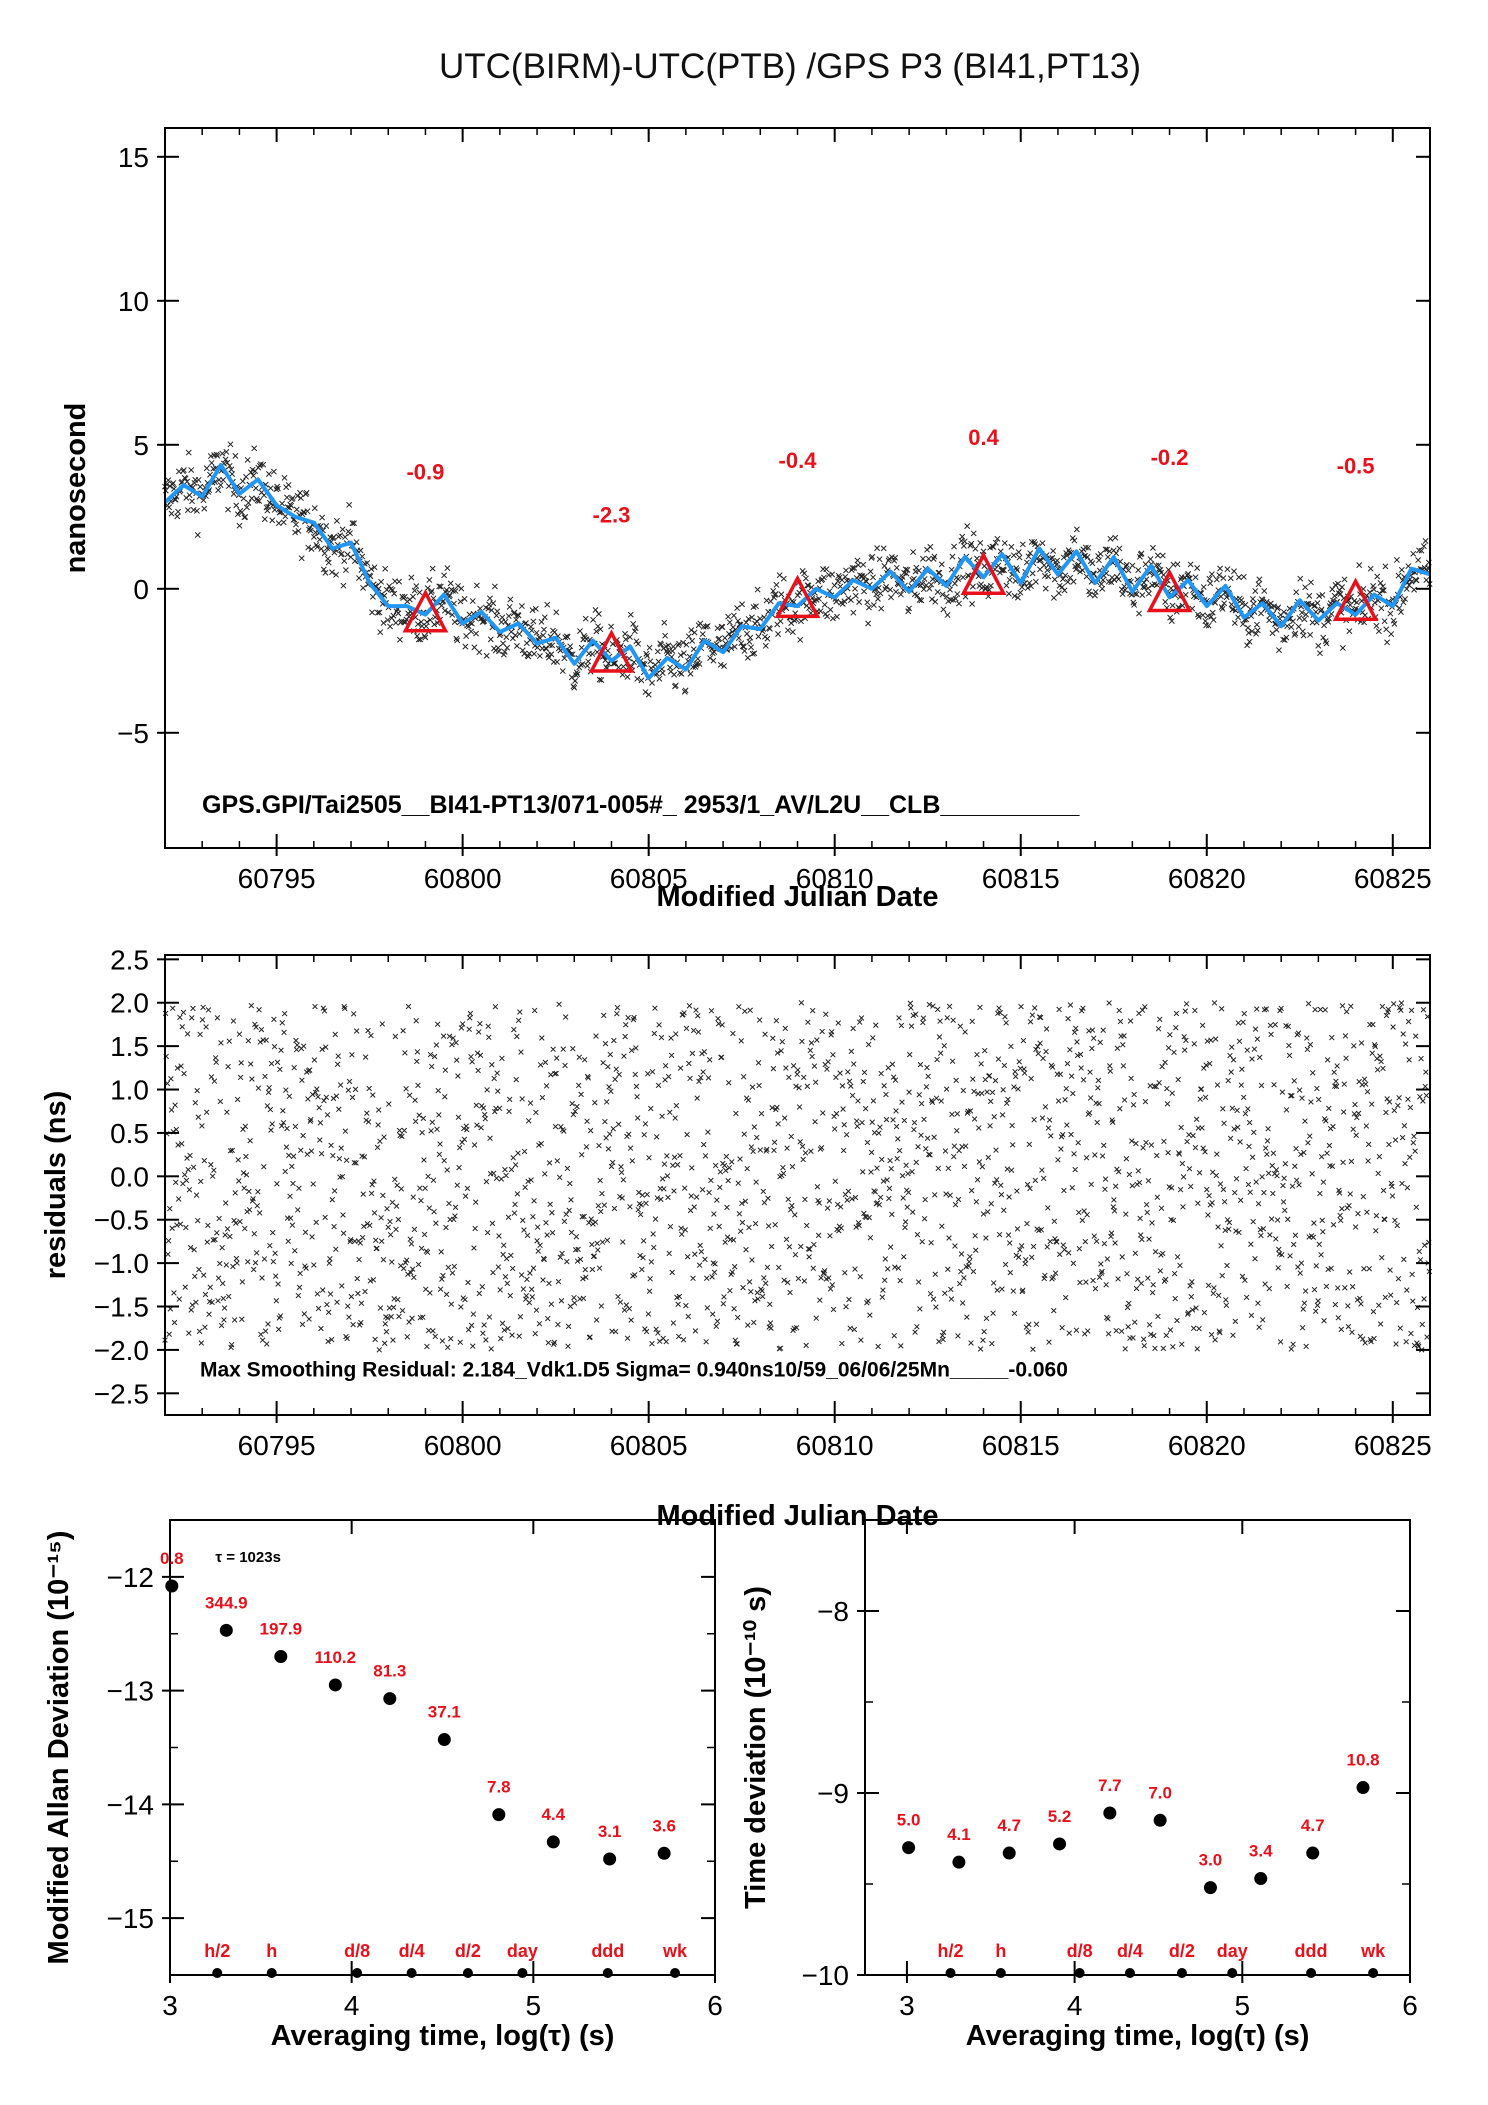 This screenshot has height=2105, width=1488. Describe the element at coordinates (798, 1516) in the screenshot. I see `x-axis-label: Modified Julian Date` at that location.